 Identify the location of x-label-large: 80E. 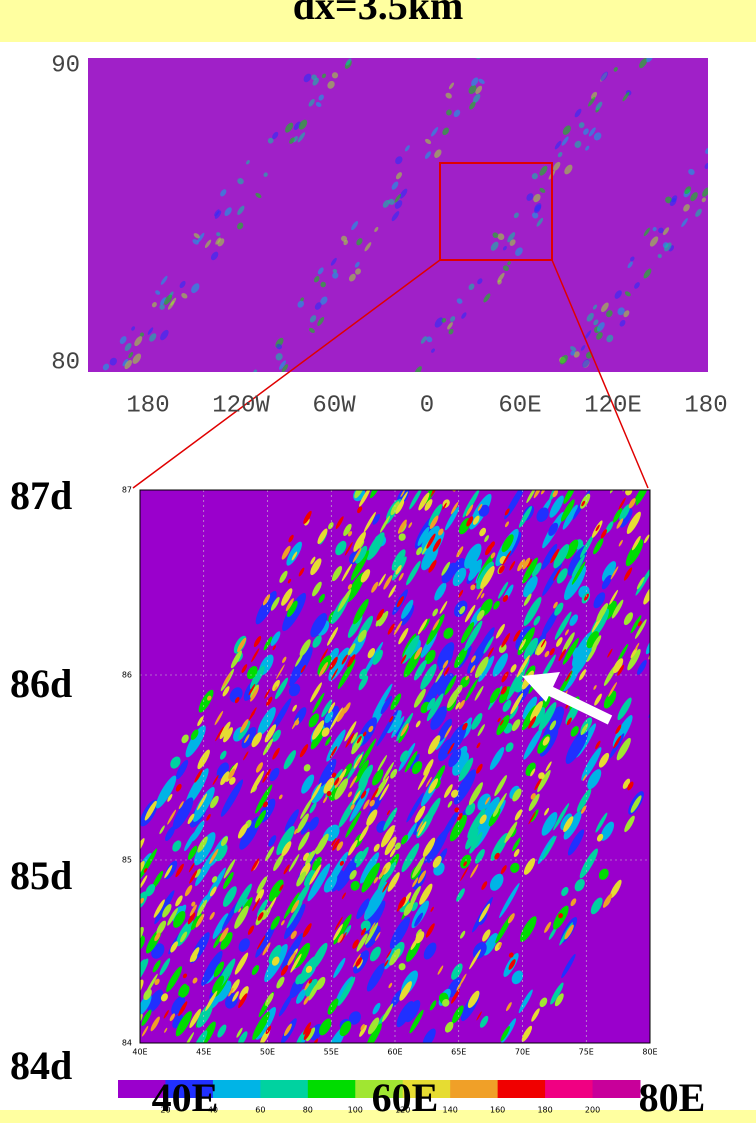
(672, 1097).